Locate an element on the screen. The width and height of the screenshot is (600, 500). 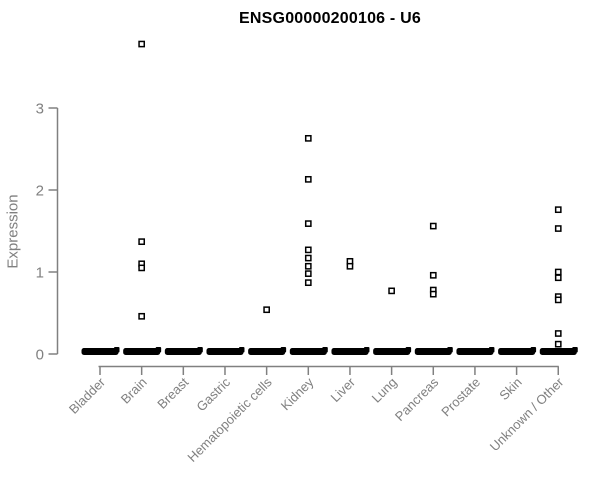
x-tick-label: Gastric is located at coordinates (213, 394).